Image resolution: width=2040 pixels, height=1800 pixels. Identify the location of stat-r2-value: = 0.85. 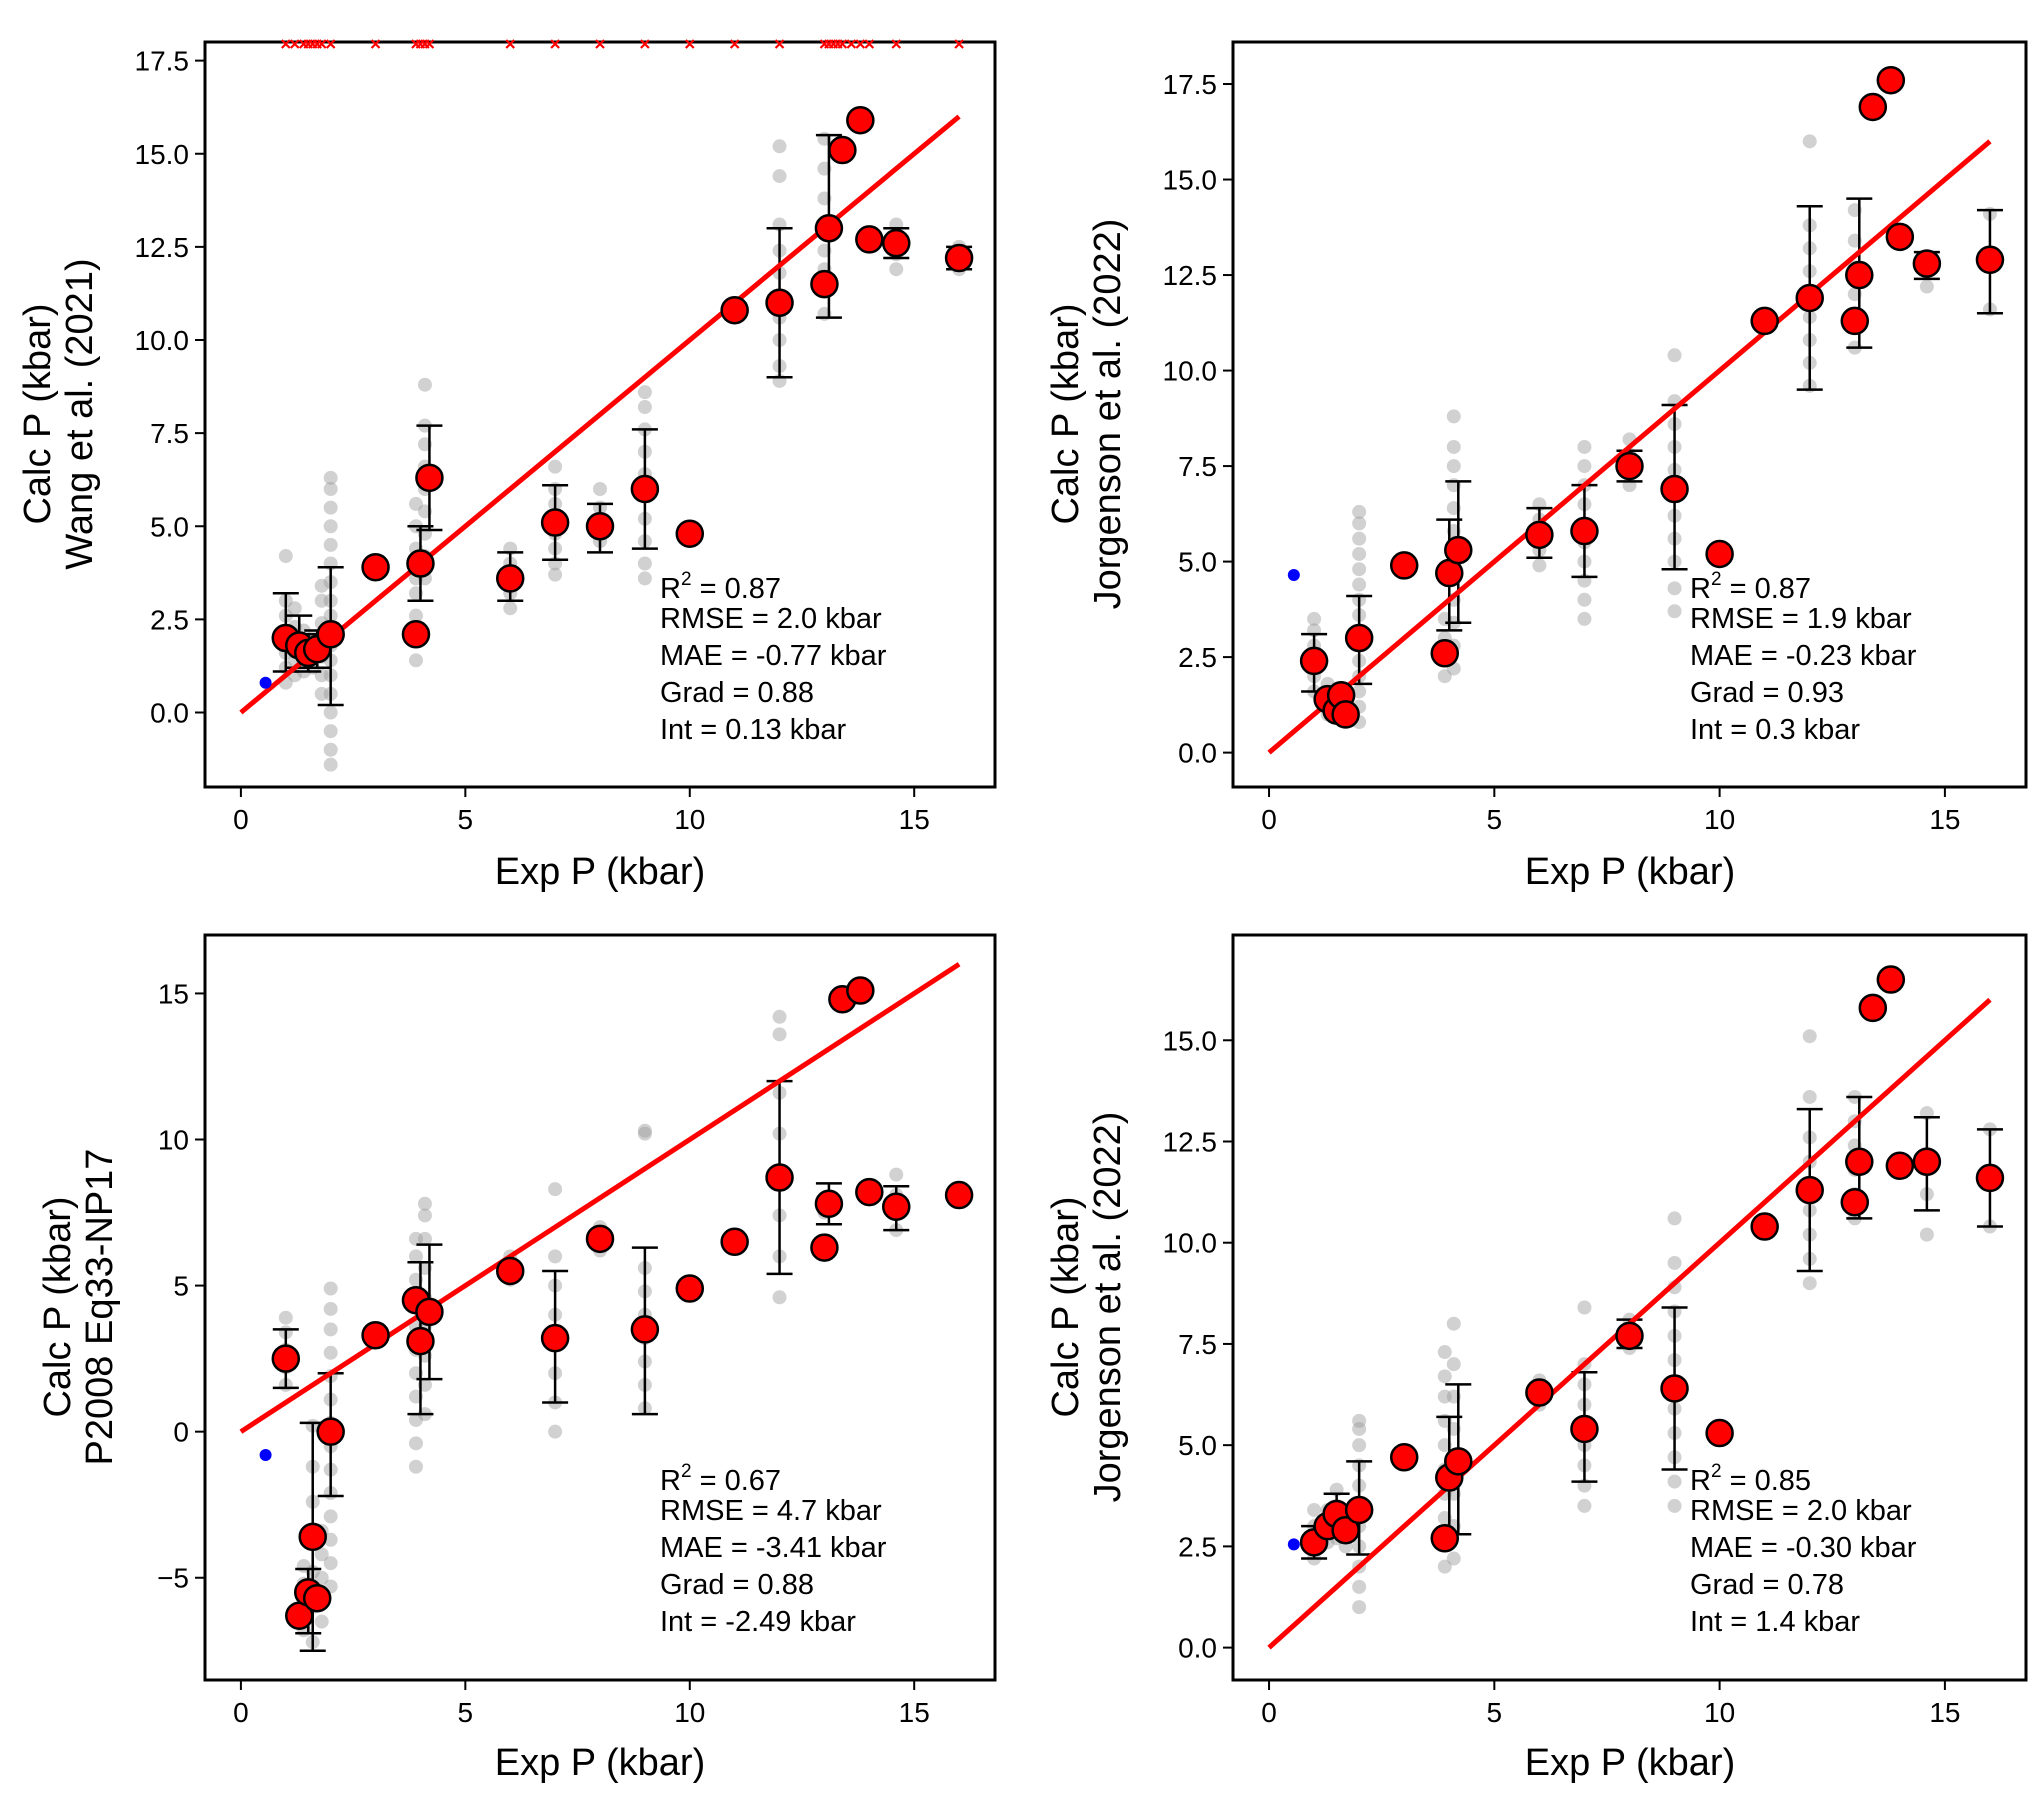
(1767, 1481).